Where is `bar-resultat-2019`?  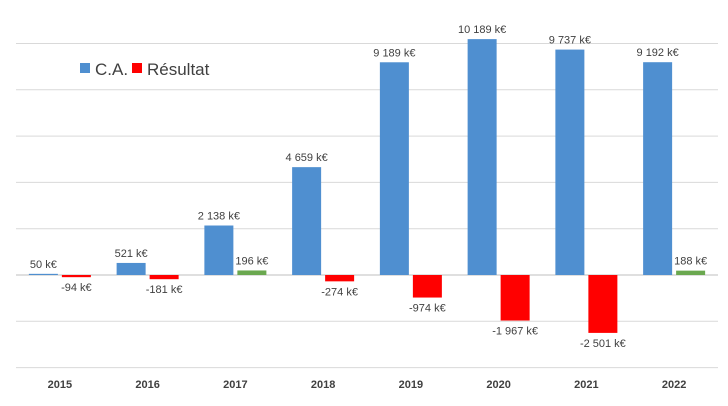
bar-resultat-2019 is located at coordinates (427, 286).